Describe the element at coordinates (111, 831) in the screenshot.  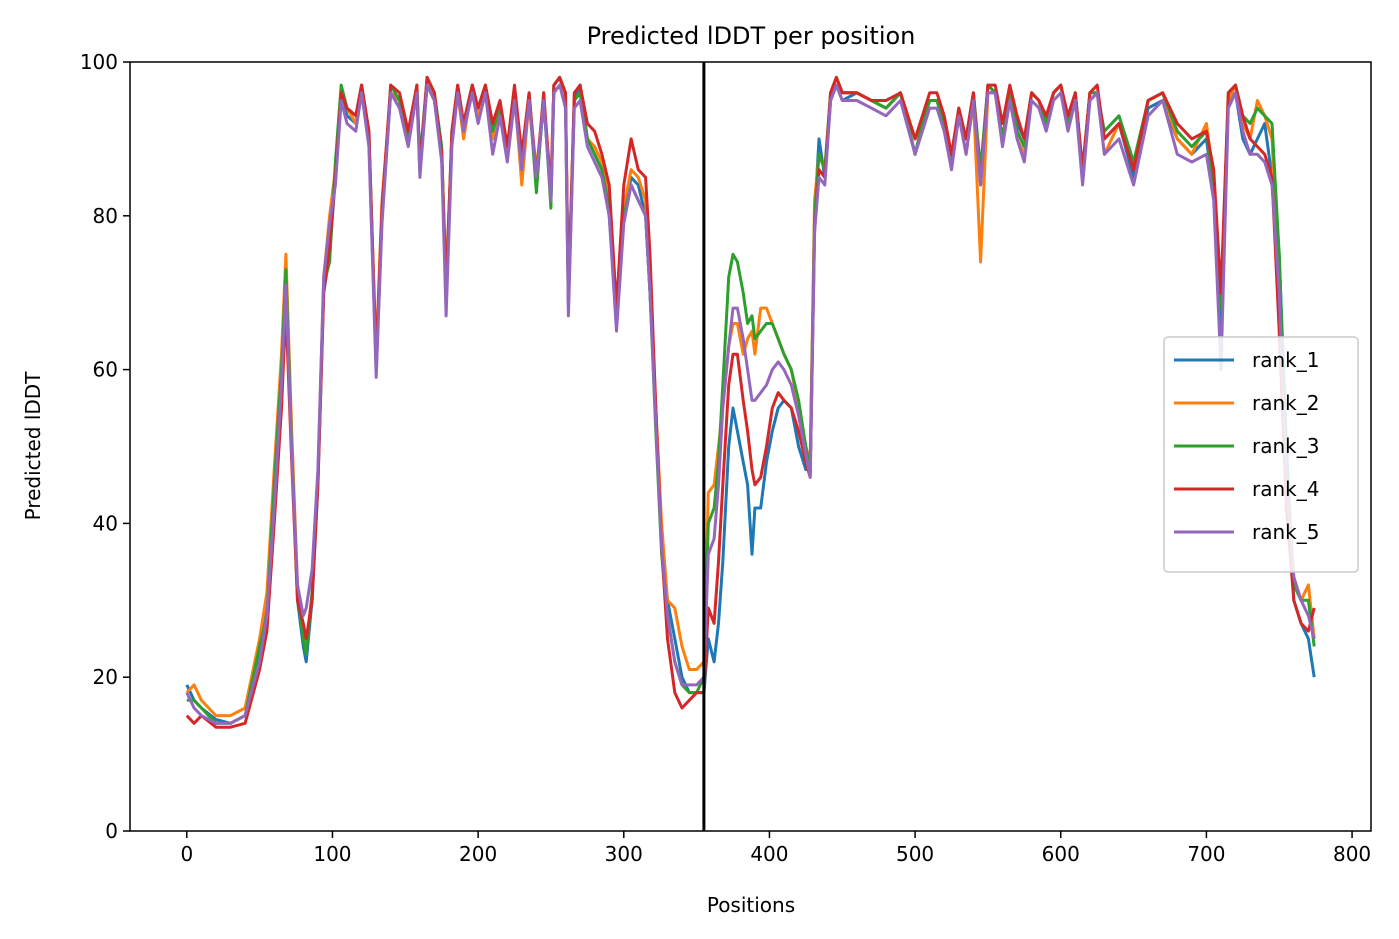
I see `y-tick-label: 0` at that location.